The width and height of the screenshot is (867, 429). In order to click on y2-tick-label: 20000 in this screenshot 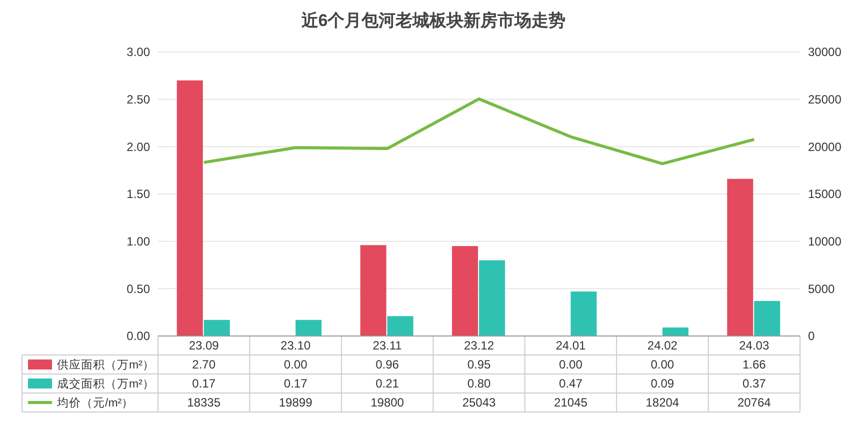, I will do `click(825, 147)`.